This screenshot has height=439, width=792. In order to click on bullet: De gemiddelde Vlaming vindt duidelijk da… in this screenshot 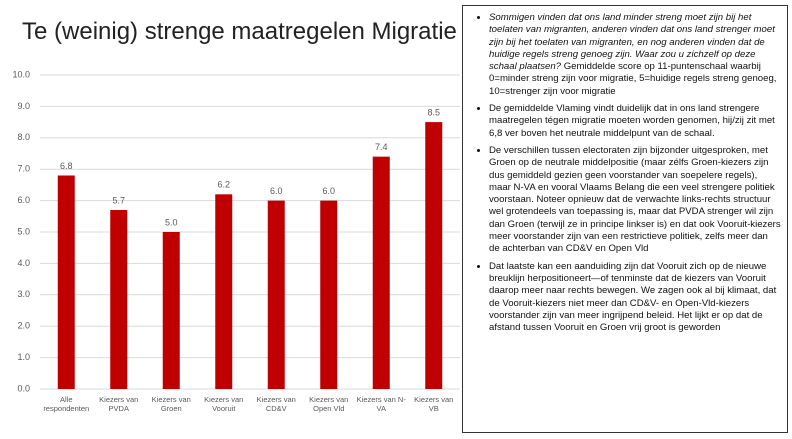, I will do `click(635, 121)`.